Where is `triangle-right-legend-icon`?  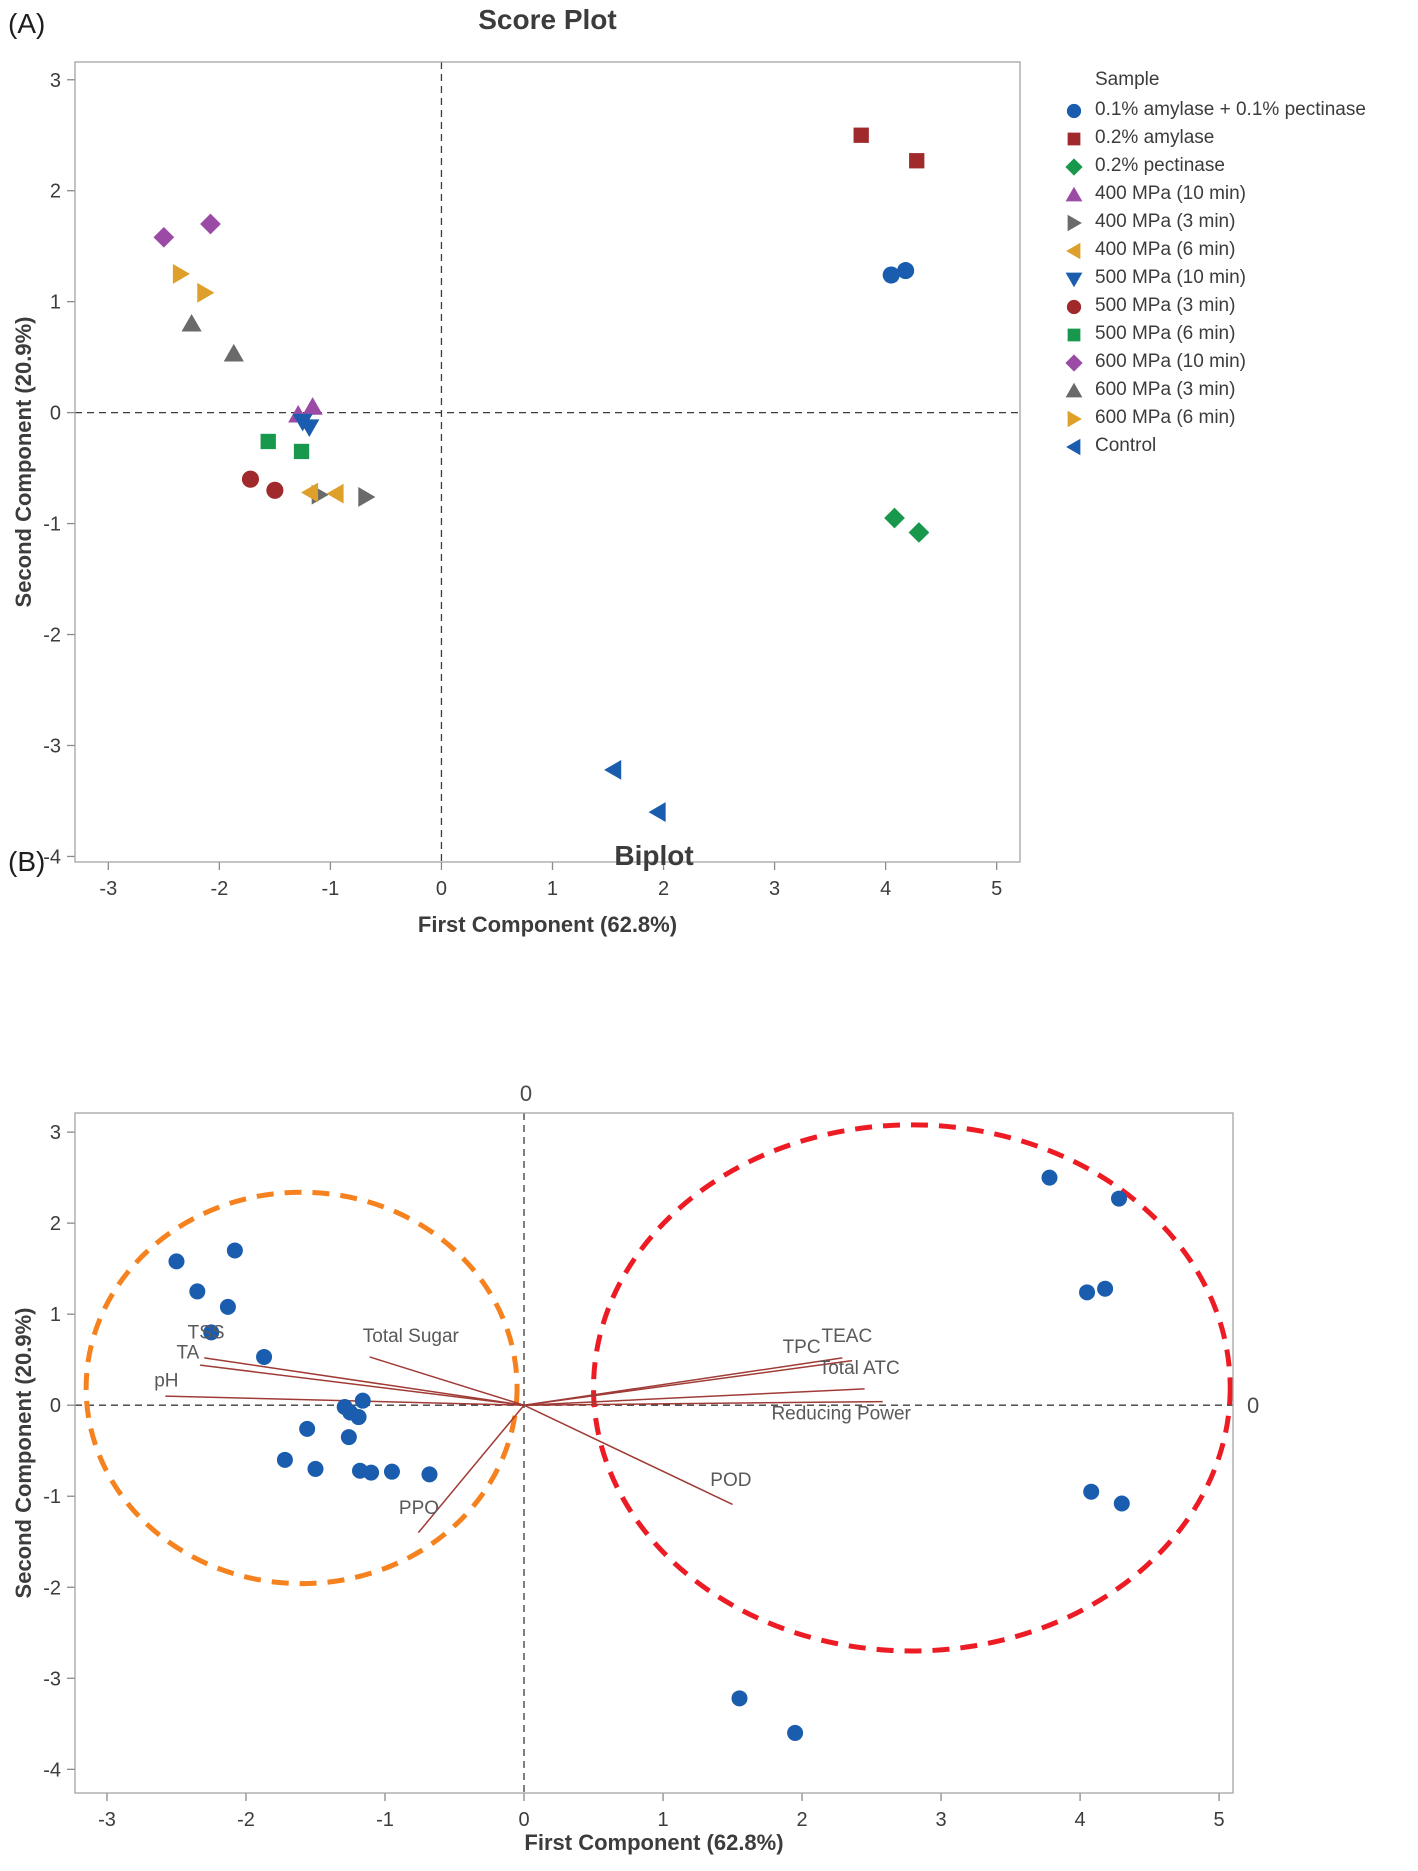 triangle-right-legend-icon is located at coordinates (1074, 419).